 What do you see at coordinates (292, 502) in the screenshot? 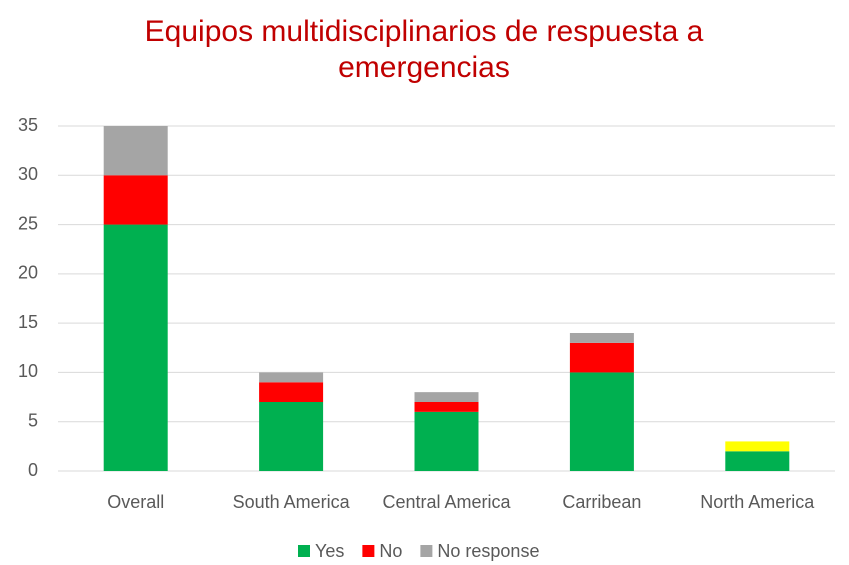
I see `x-tick-label: South America` at bounding box center [292, 502].